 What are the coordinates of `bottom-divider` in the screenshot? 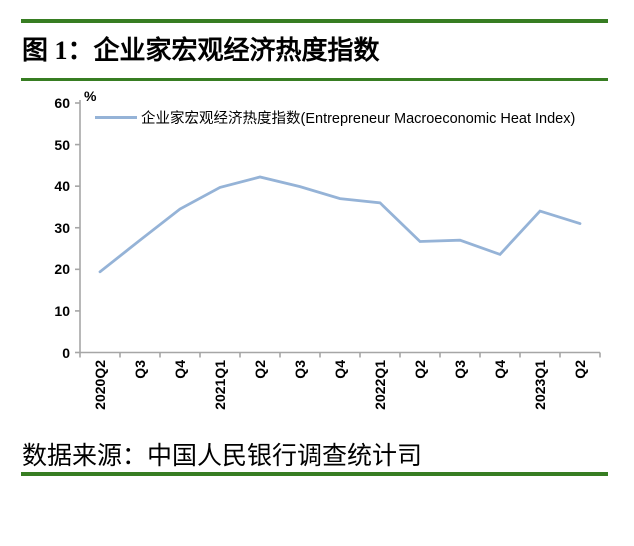 It's located at (314, 474).